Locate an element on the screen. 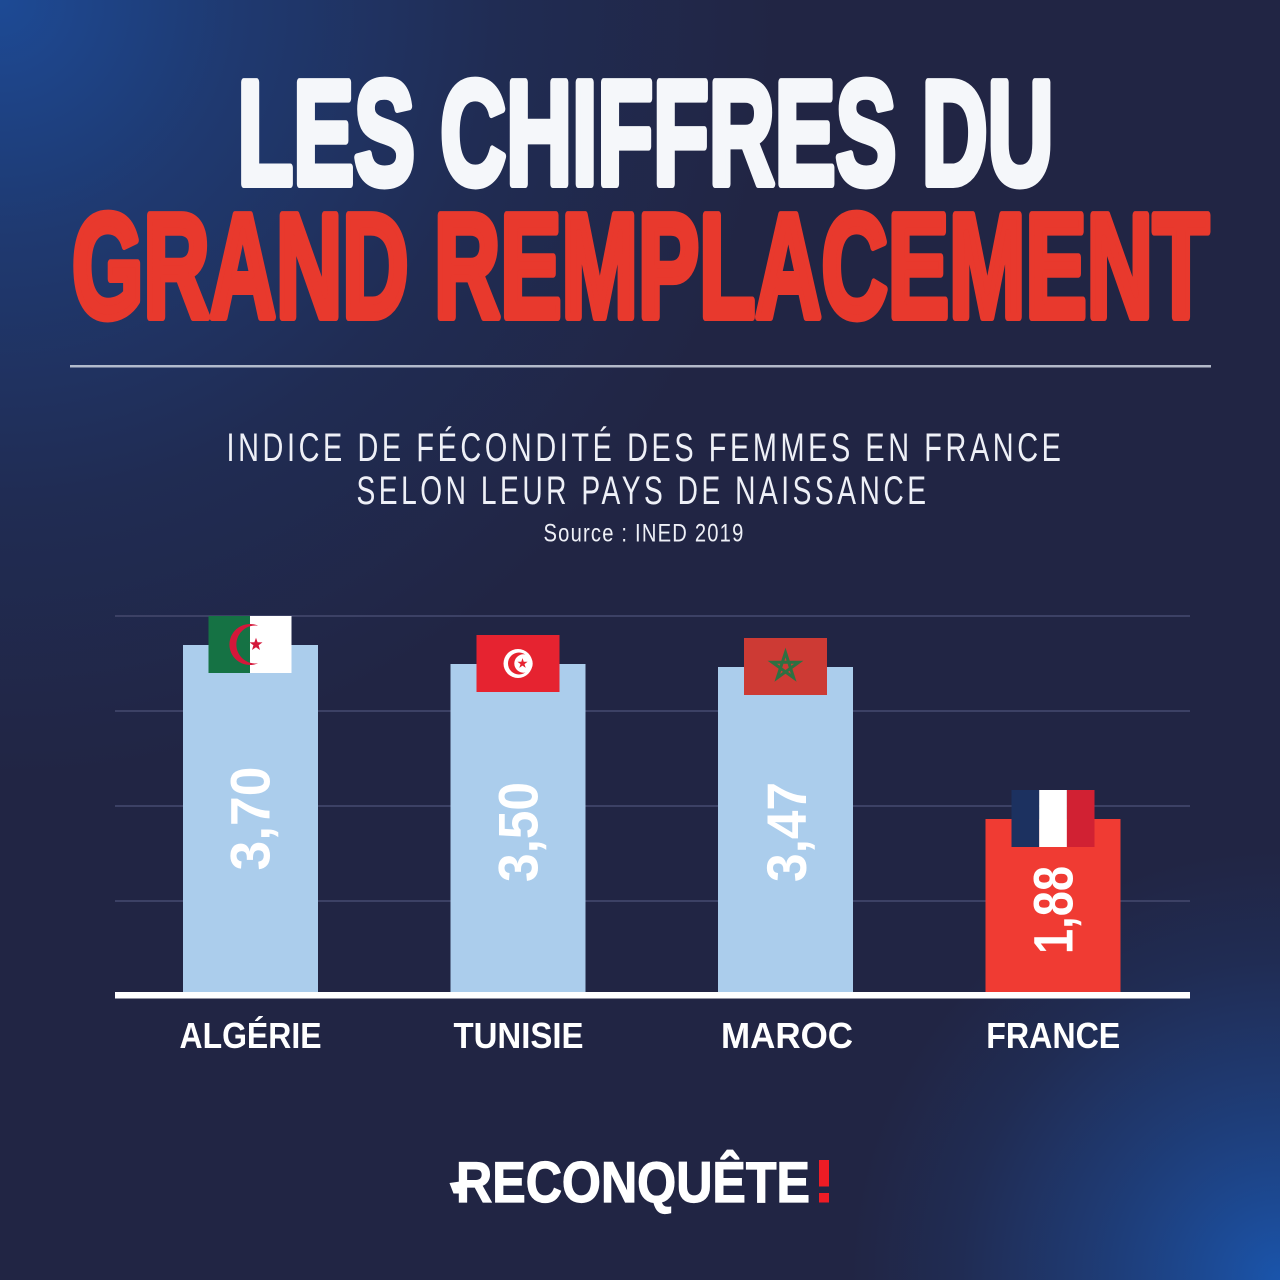 Image resolution: width=1280 pixels, height=1280 pixels. svg-text: GRAND REMPLACEMENT is located at coordinates (640, 266).